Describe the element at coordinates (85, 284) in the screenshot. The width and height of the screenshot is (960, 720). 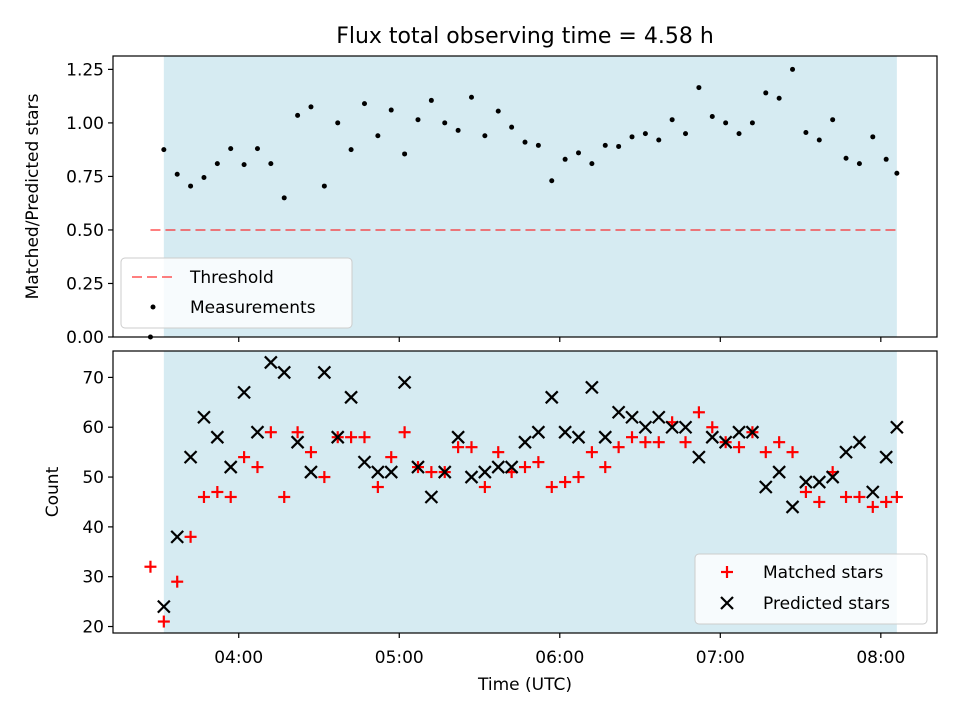
I see `y-tick-label: 0.25` at that location.